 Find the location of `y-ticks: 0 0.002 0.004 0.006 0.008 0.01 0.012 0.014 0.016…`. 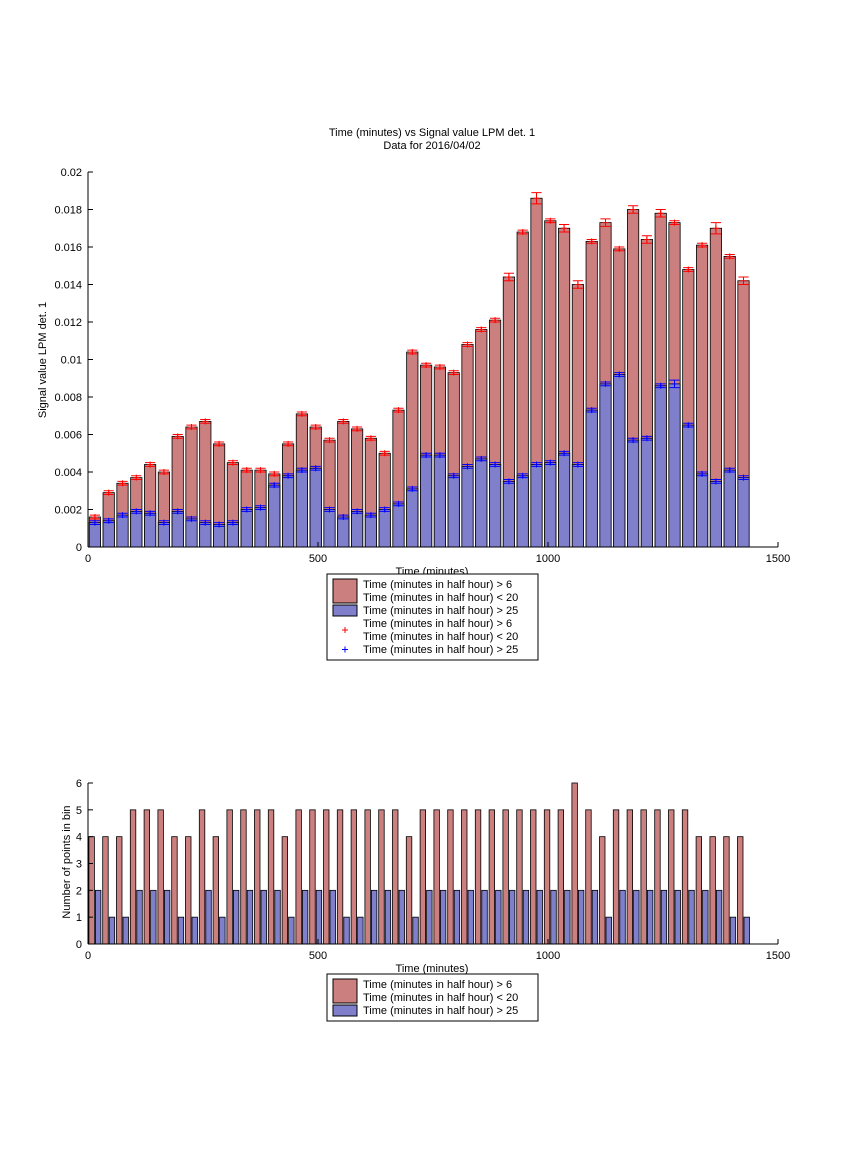

y-ticks: 0 0.002 0.004 0.006 0.008 0.01 0.012 0.014 0.016… is located at coordinates (73, 360).